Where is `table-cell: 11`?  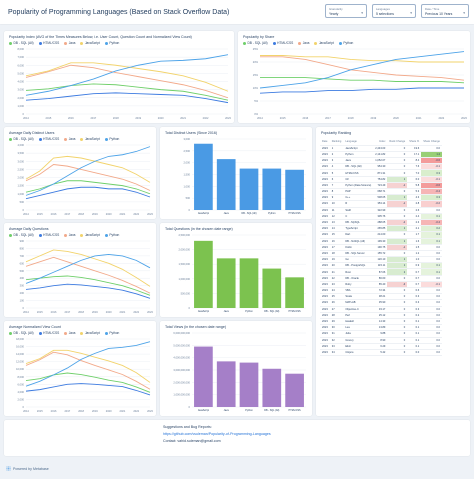 table-cell: 11 is located at coordinates (336, 210).